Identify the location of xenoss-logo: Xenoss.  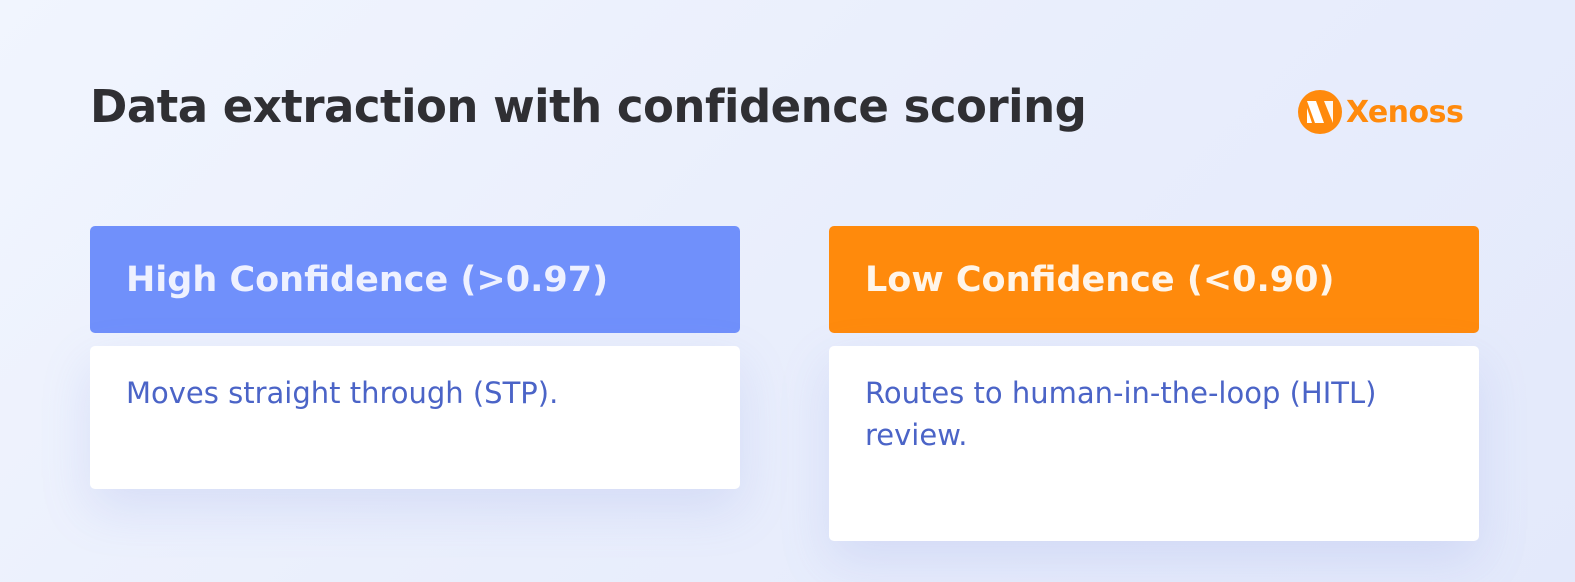
(1381, 112).